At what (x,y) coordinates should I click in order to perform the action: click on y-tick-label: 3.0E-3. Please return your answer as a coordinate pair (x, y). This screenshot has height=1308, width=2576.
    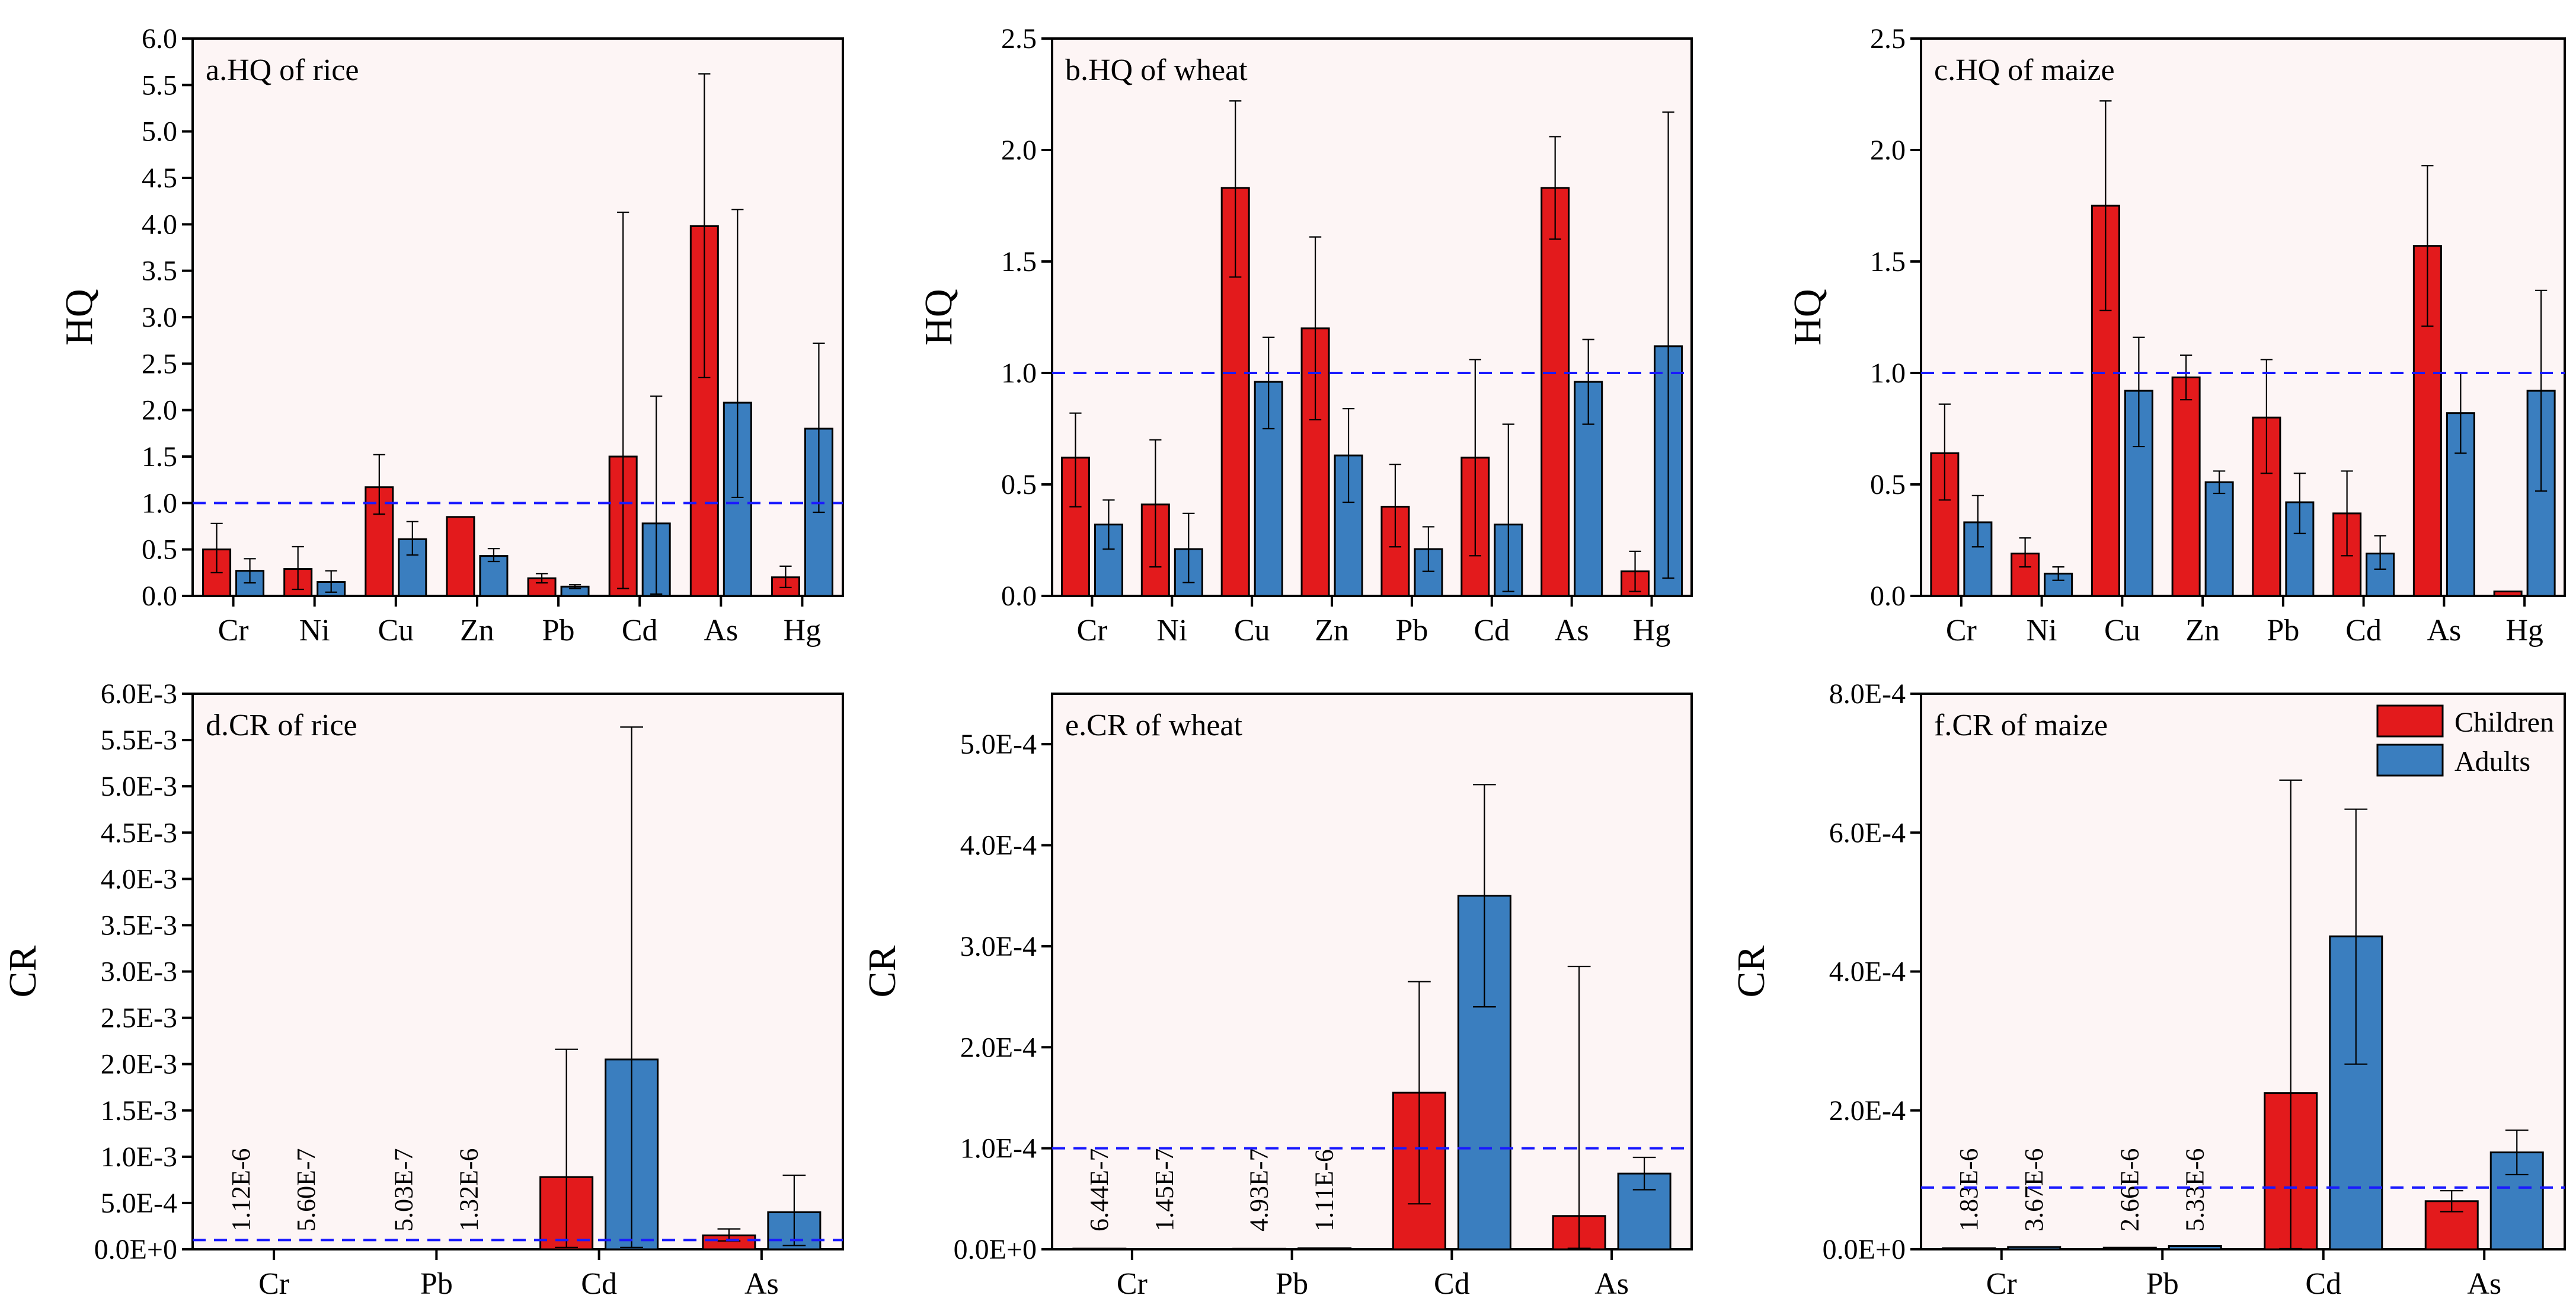
    Looking at the image, I should click on (139, 972).